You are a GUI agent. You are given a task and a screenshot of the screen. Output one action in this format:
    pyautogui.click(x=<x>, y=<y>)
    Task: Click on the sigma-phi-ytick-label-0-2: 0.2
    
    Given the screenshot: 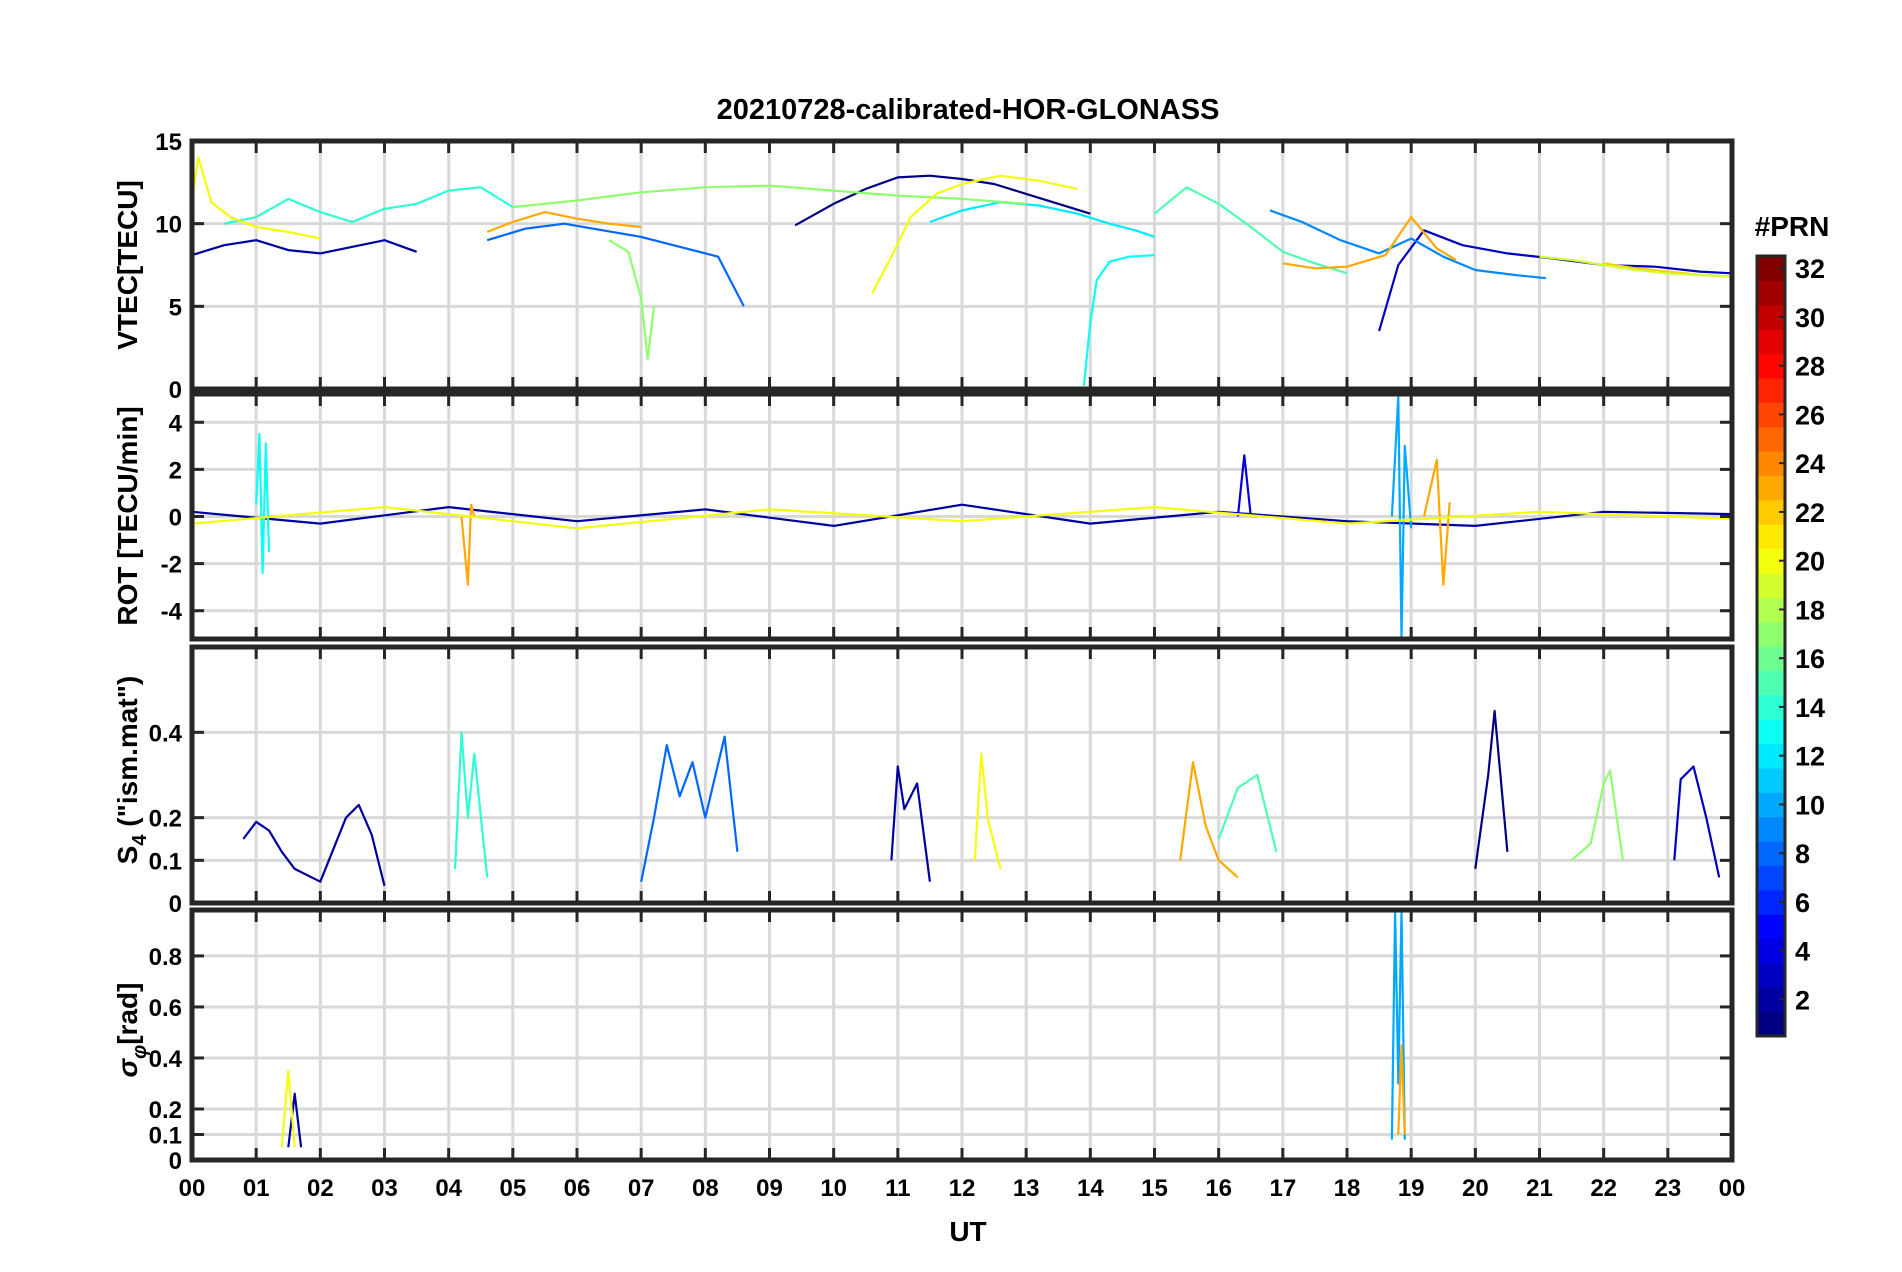 What is the action you would take?
    pyautogui.click(x=165, y=1110)
    